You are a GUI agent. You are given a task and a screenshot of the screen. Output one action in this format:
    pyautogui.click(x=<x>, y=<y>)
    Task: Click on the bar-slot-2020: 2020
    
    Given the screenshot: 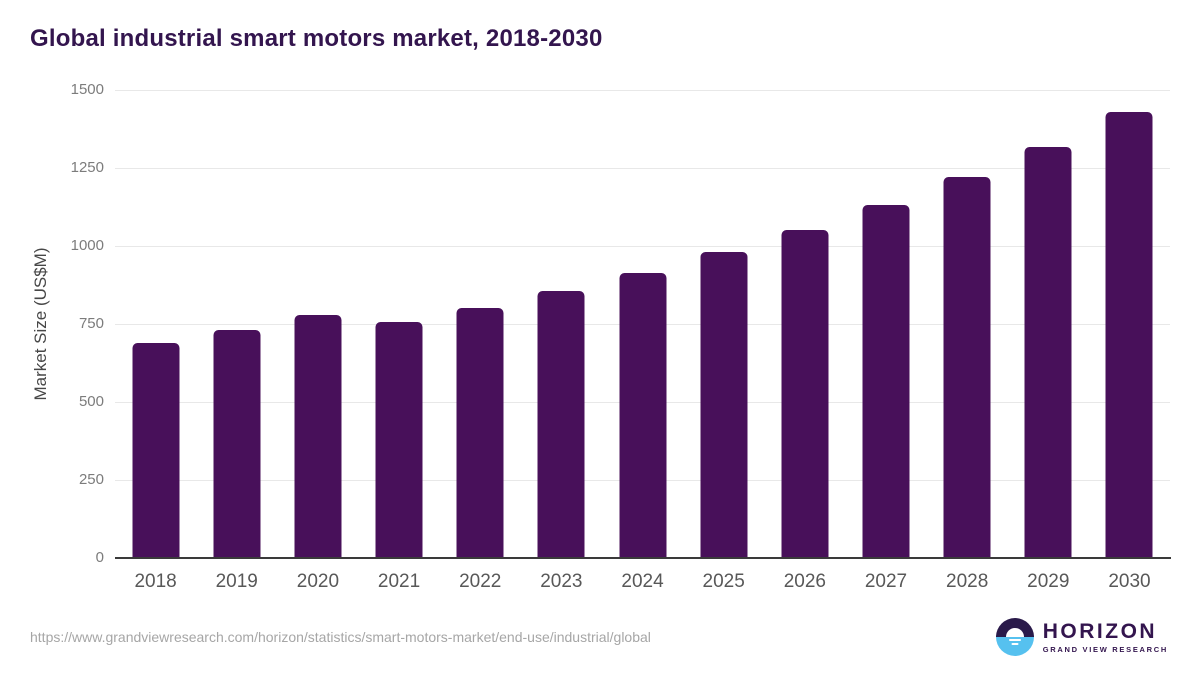 What is the action you would take?
    pyautogui.click(x=317, y=341)
    